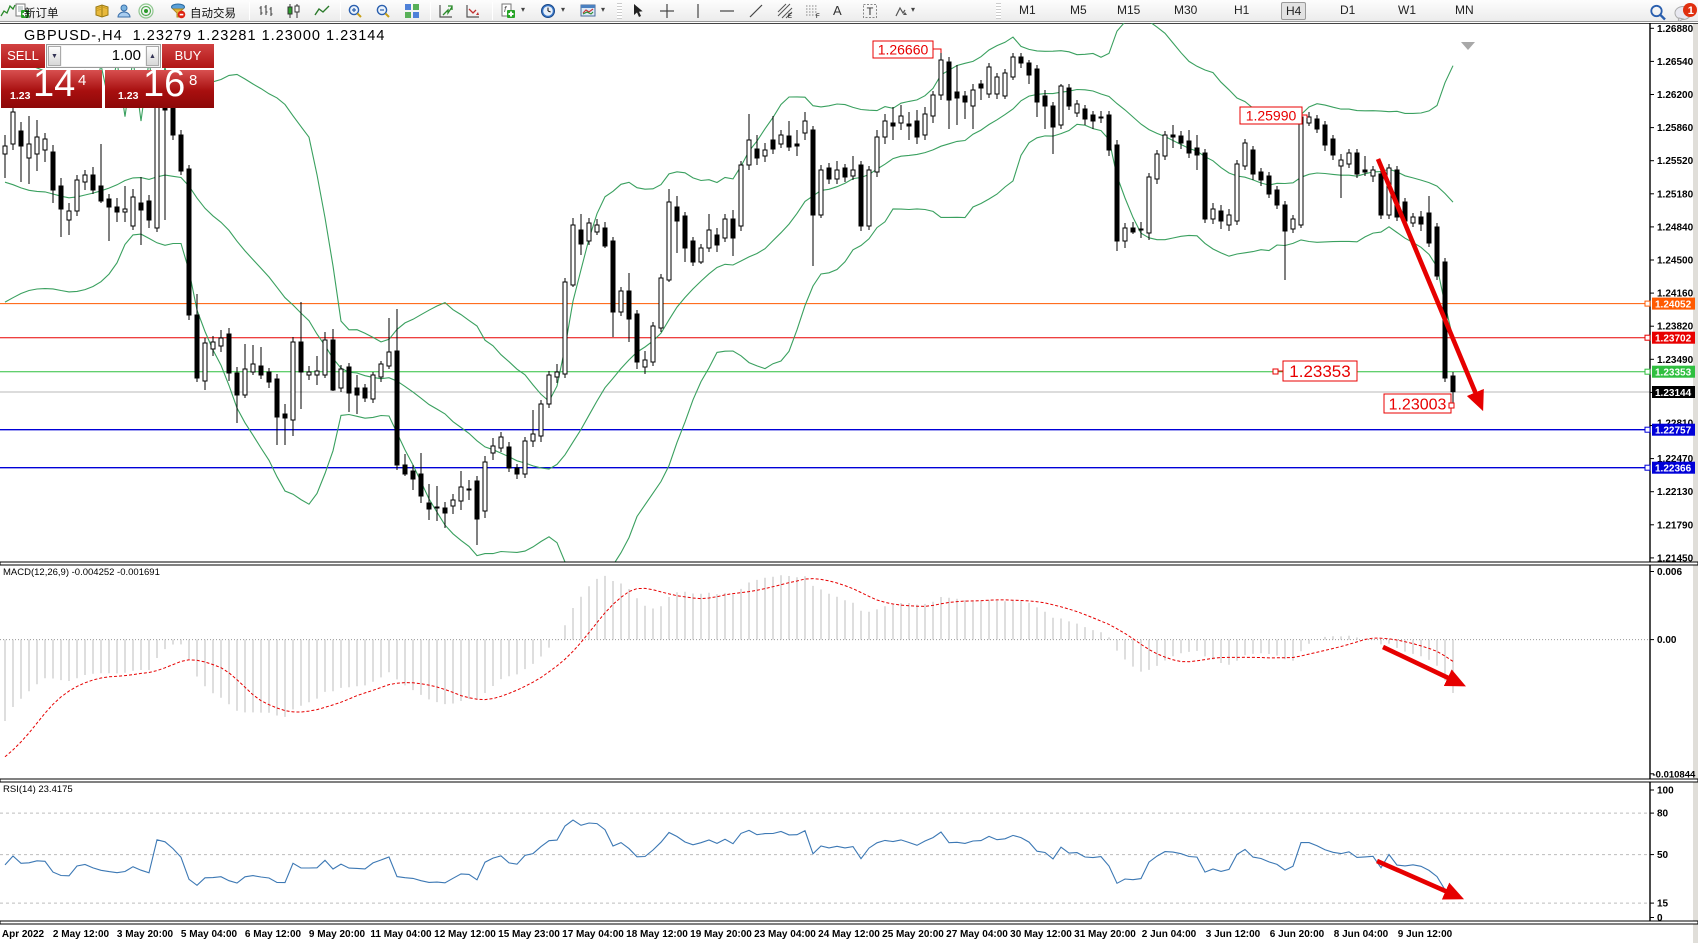 The image size is (1698, 943). What do you see at coordinates (1675, 128) in the screenshot?
I see `svg-text: 1.25860` at bounding box center [1675, 128].